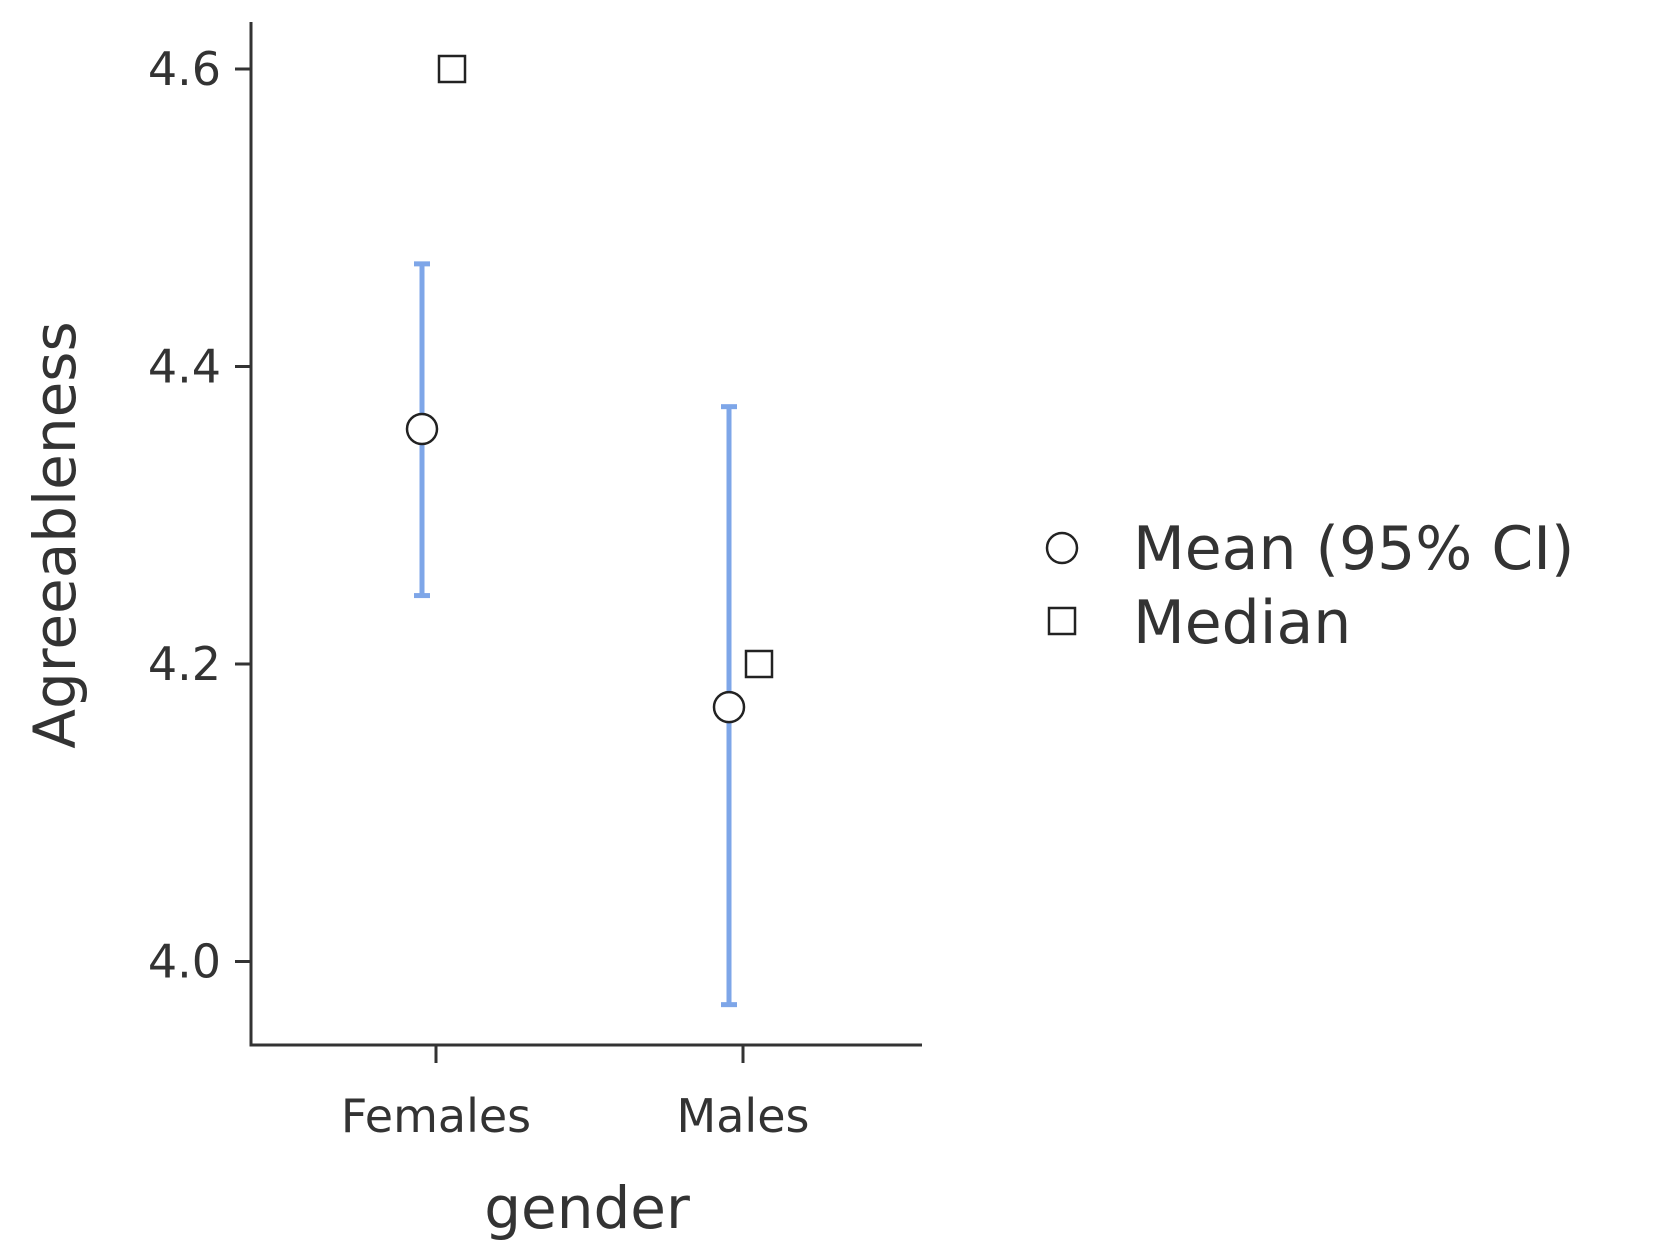 This screenshot has width=1667, height=1250. I want to click on x-axis-title: gender, so click(587, 1208).